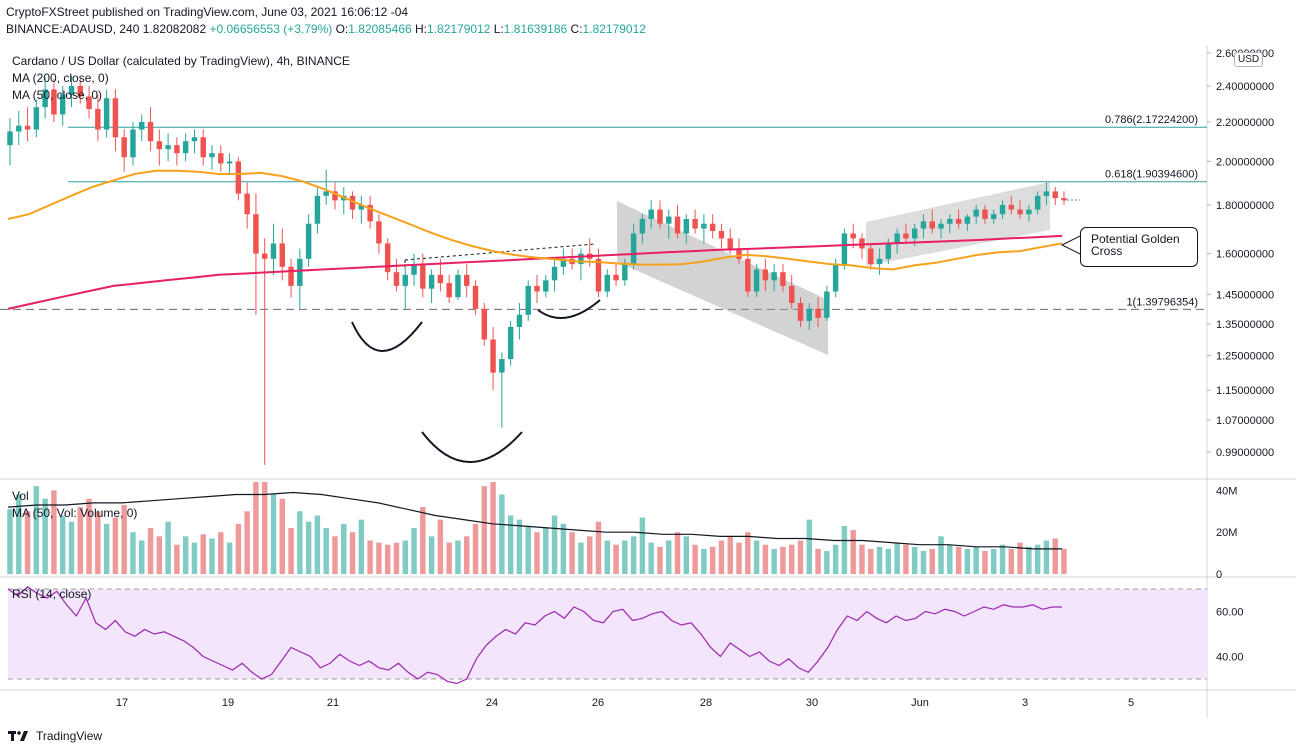  Describe the element at coordinates (380, 29) in the screenshot. I see `open-value: 1.82085466` at that location.